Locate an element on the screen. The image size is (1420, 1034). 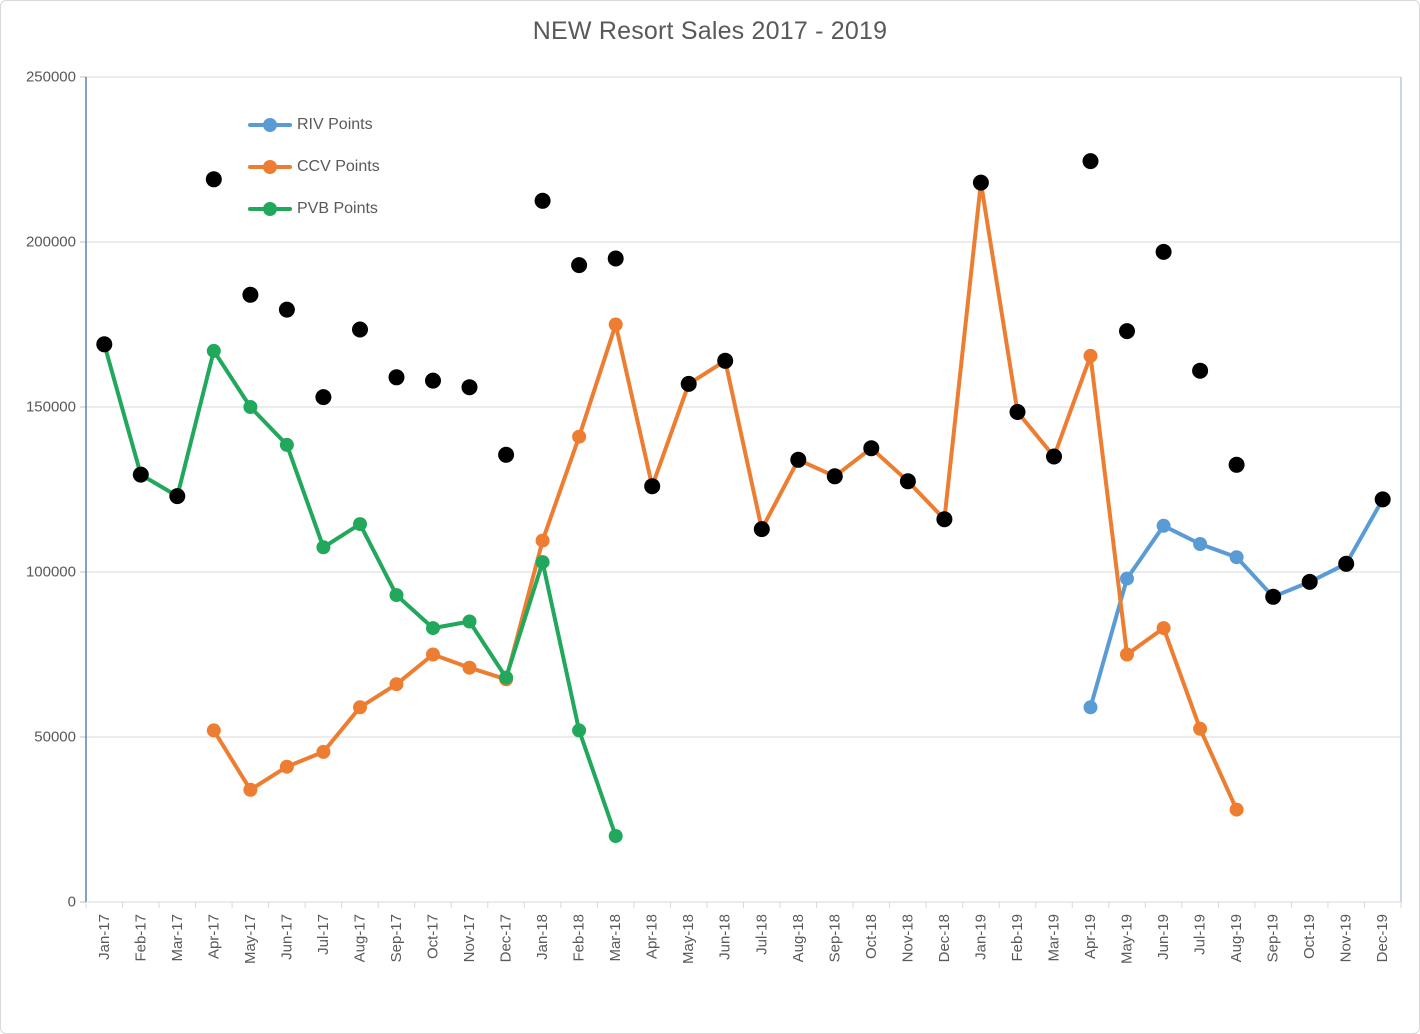
x-axis-label: Feb-17 is located at coordinates (140, 938).